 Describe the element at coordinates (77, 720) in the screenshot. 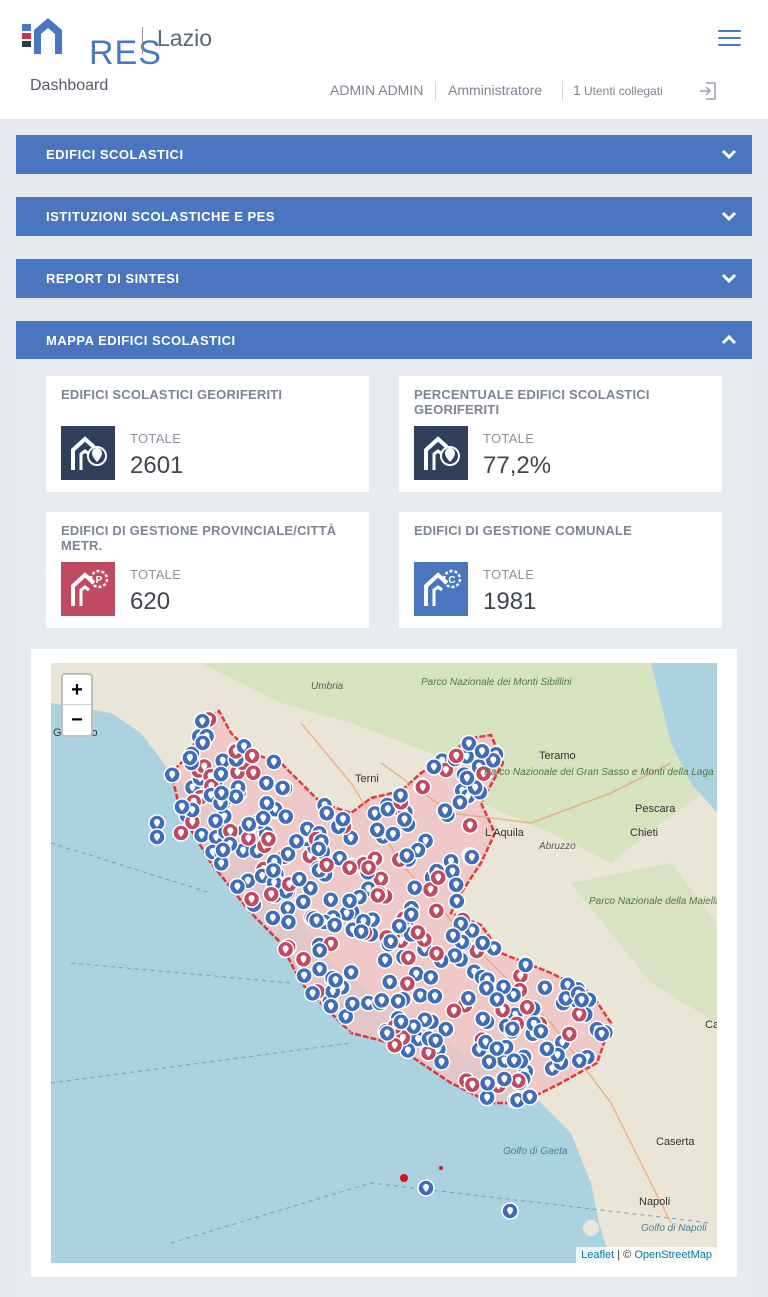

I see `zoom-out-button: −` at that location.